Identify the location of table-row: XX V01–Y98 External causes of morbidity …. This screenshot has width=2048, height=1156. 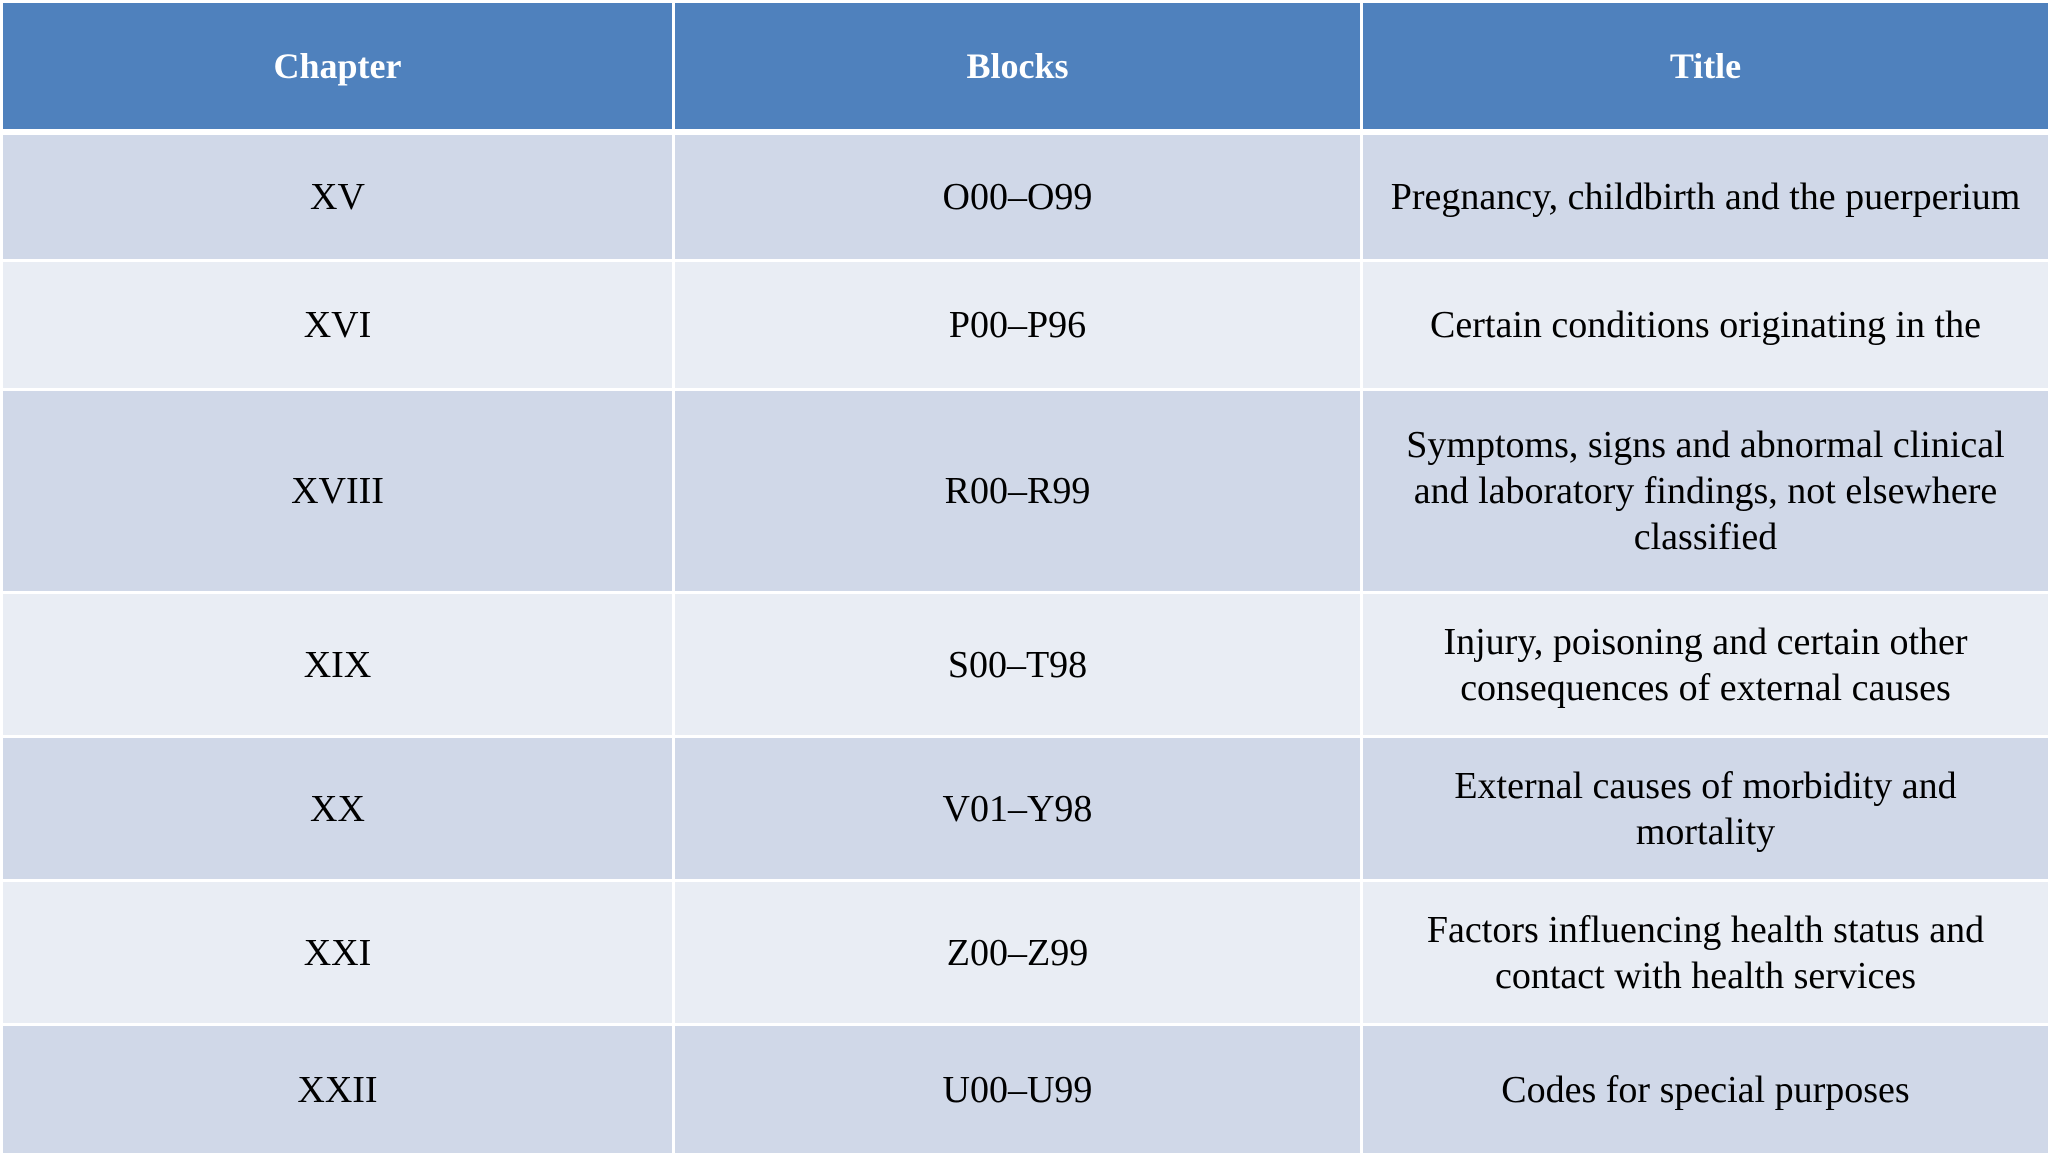
(1025, 809).